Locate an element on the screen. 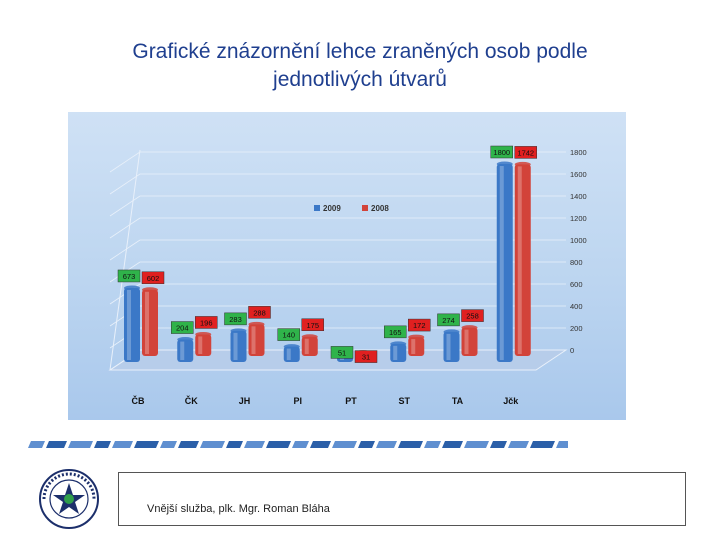  title-line-2: jednotlivých útvarů is located at coordinates (360, 79).